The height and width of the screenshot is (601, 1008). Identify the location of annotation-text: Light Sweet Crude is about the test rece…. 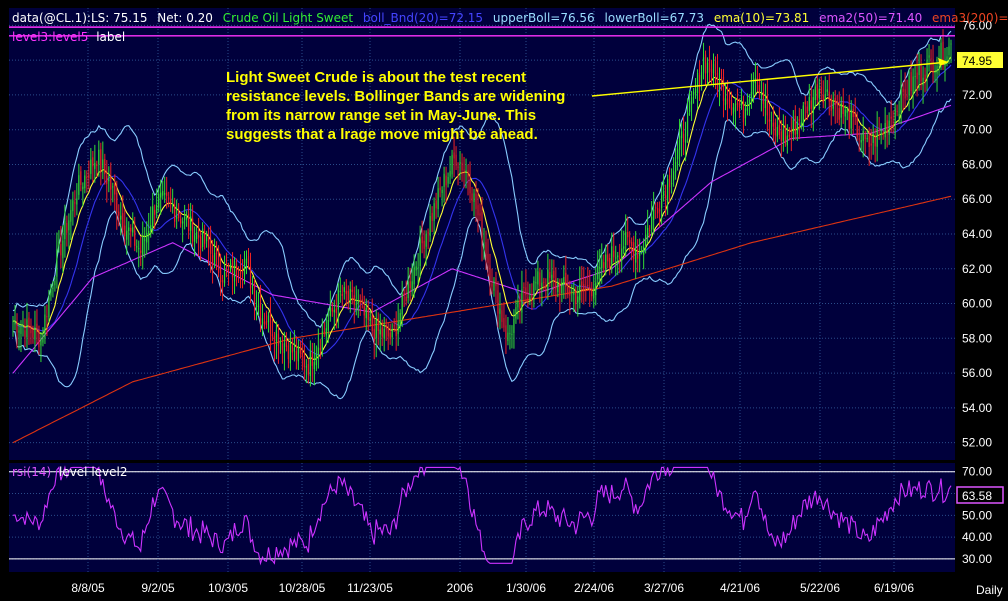
(397, 106).